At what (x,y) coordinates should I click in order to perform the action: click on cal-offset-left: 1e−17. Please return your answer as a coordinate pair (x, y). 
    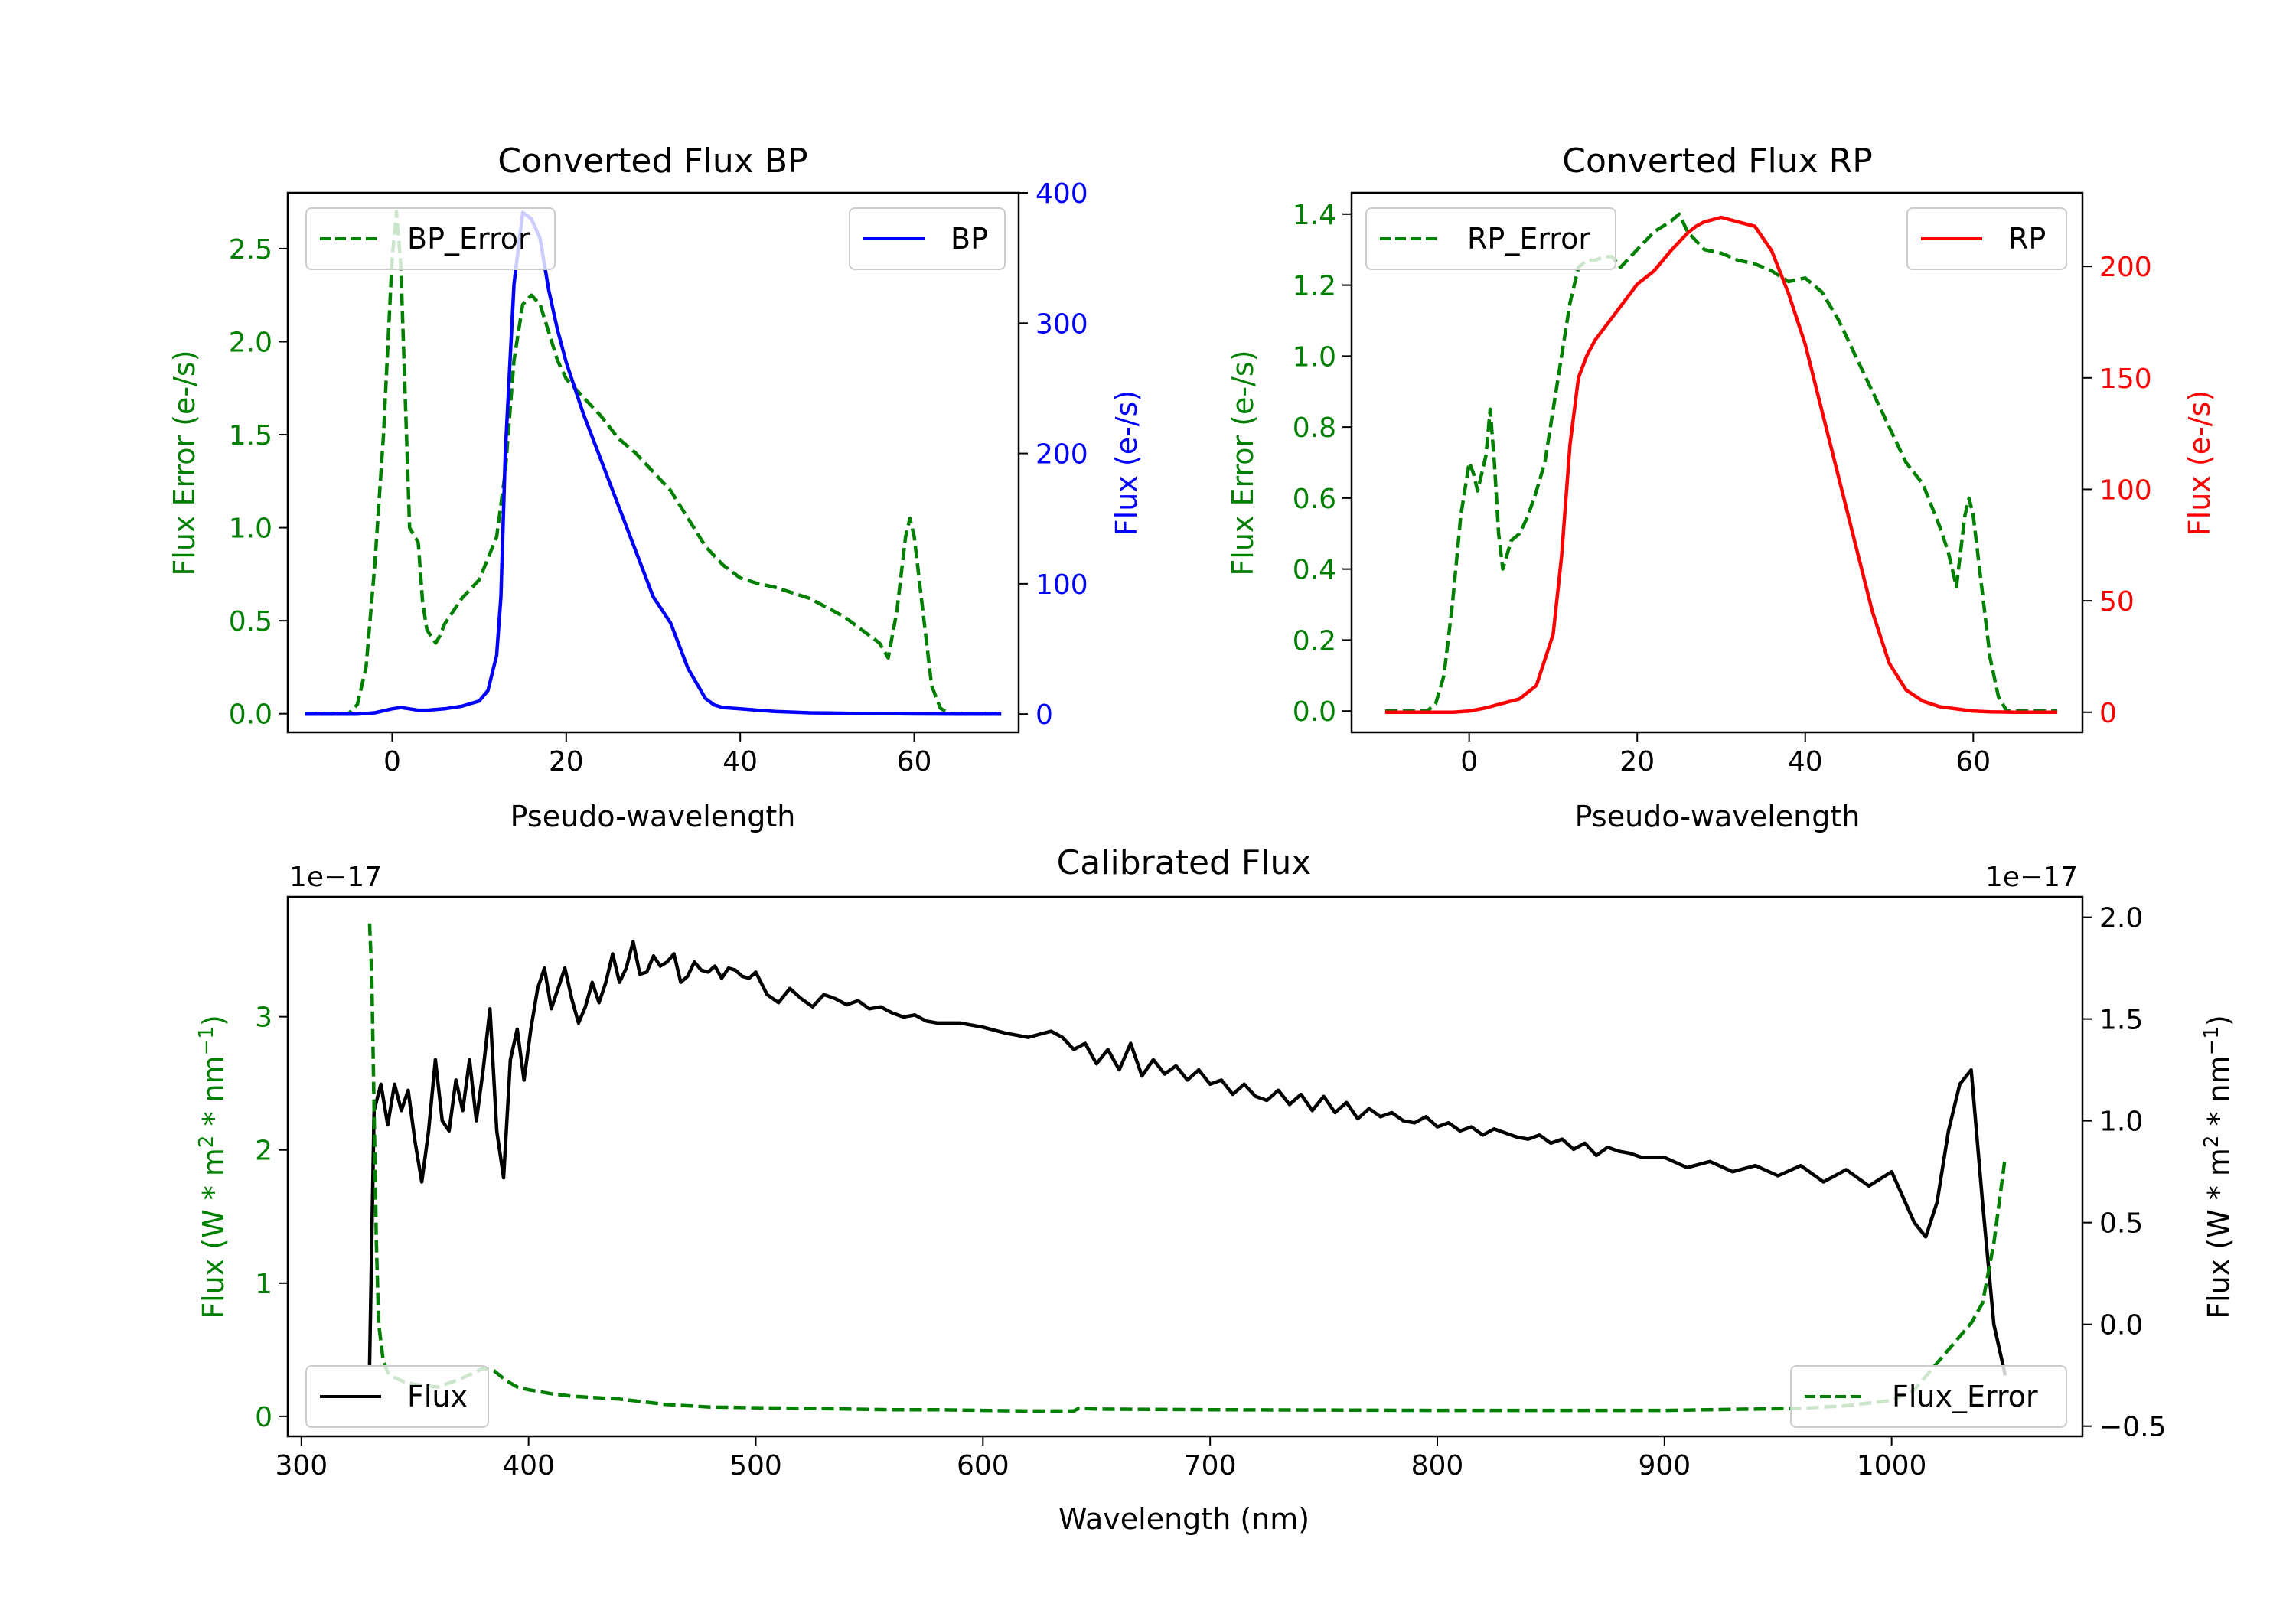
    Looking at the image, I should click on (335, 878).